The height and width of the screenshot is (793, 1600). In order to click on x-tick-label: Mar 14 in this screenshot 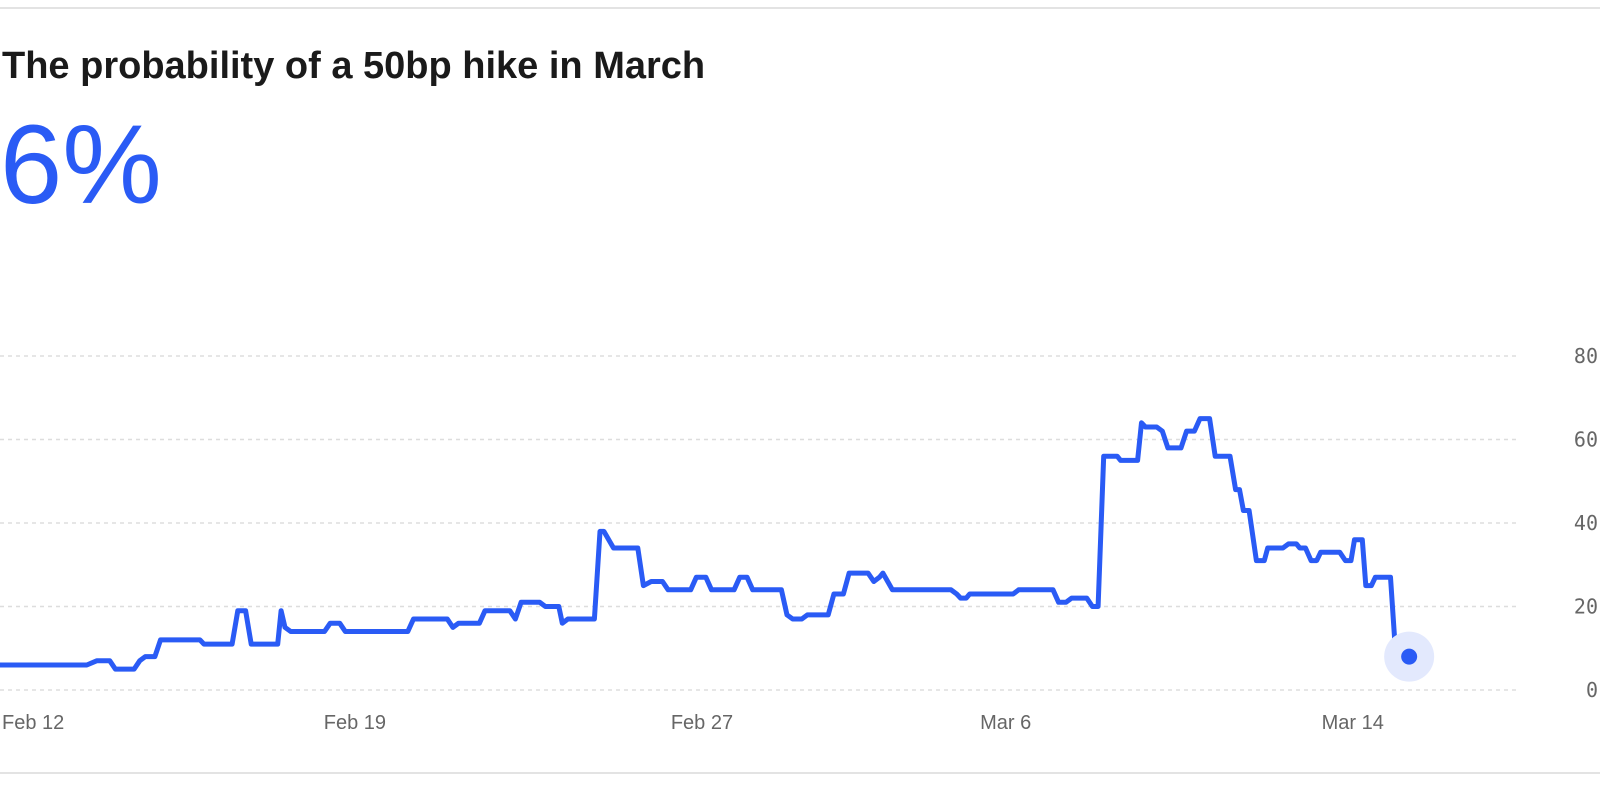, I will do `click(1353, 723)`.